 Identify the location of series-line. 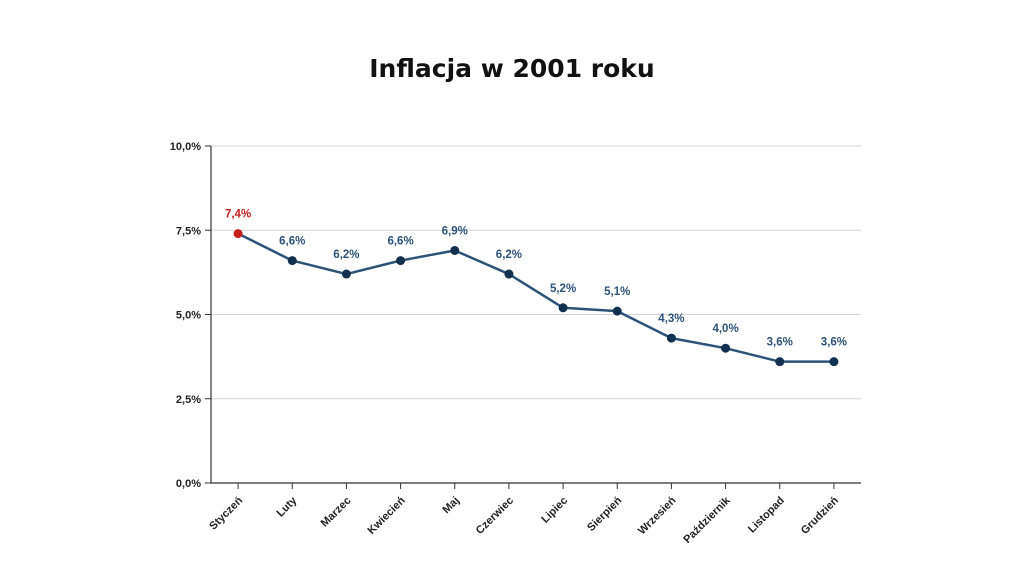
(535, 297).